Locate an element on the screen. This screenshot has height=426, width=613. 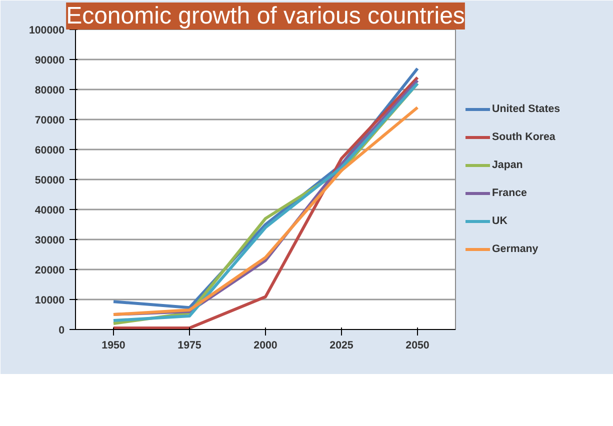
y-tick-label: 40000 is located at coordinates (49, 210).